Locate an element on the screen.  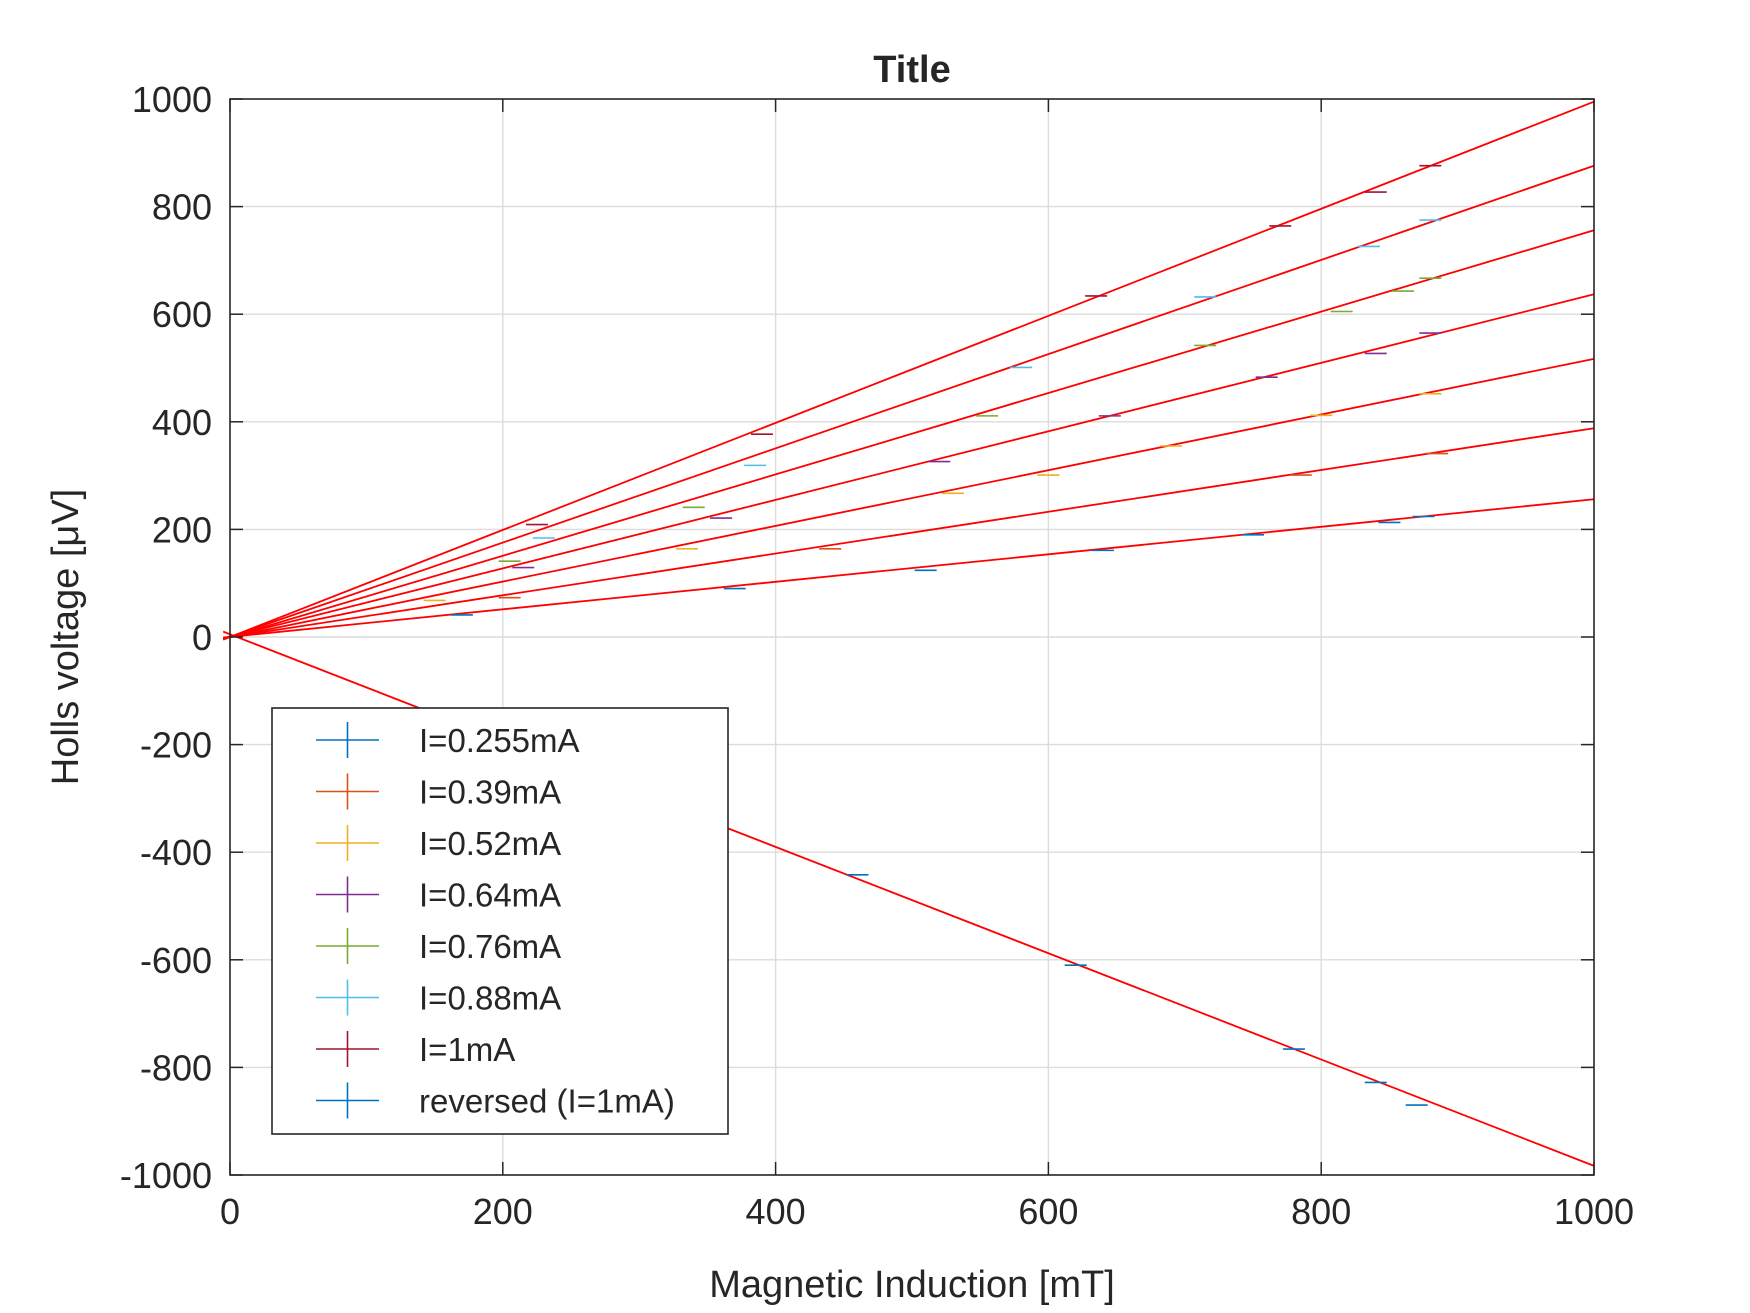
x-axis-label: Magnetic Induction [mT] is located at coordinates (912, 1285).